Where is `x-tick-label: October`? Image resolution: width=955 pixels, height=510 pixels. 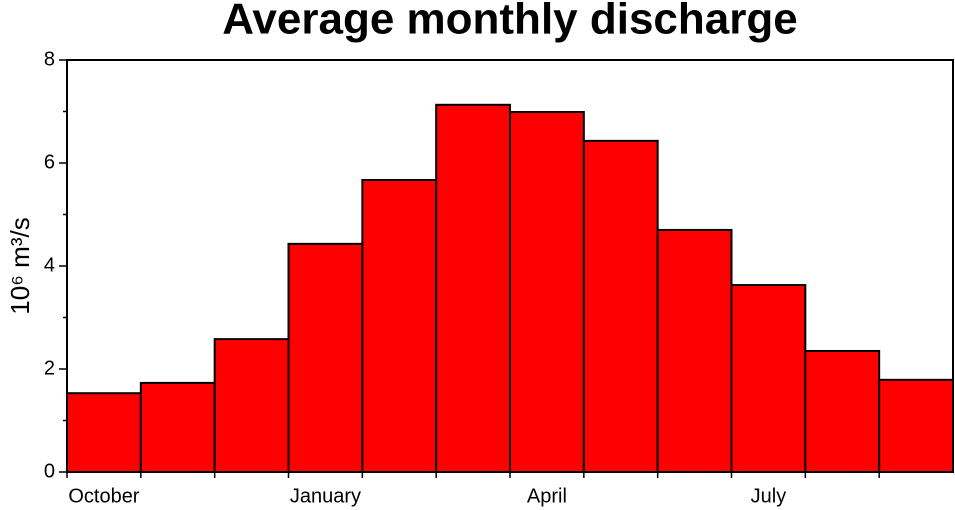
x-tick-label: October is located at coordinates (103, 496).